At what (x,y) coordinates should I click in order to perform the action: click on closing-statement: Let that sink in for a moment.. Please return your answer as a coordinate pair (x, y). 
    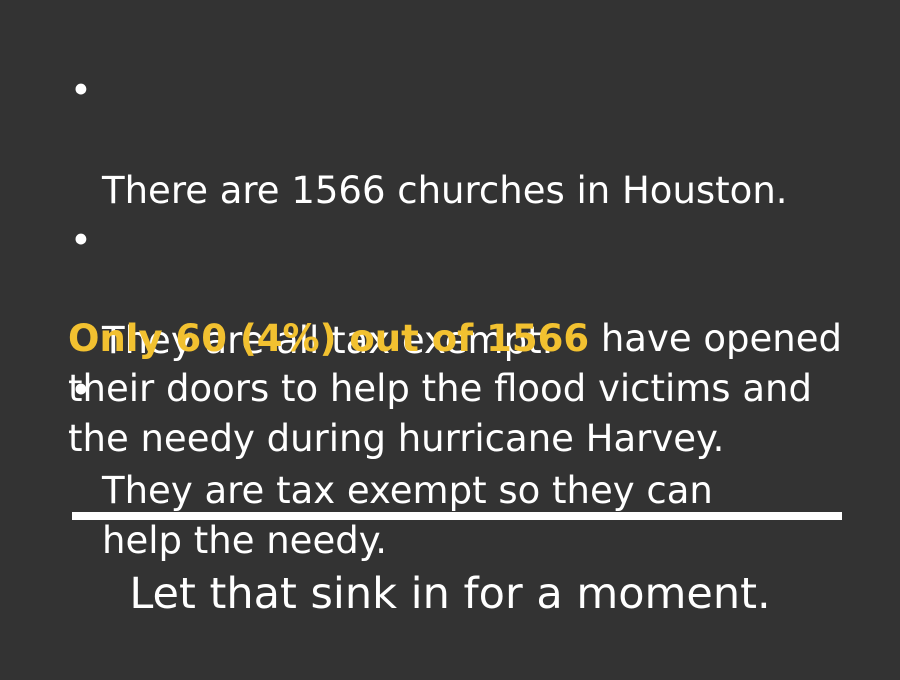
    Looking at the image, I should click on (450, 594).